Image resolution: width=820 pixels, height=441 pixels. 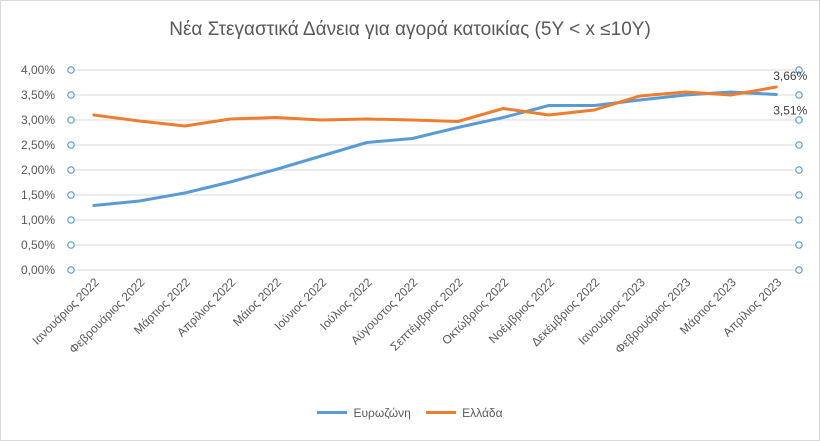 I want to click on legend-swatch-greece, so click(x=441, y=412).